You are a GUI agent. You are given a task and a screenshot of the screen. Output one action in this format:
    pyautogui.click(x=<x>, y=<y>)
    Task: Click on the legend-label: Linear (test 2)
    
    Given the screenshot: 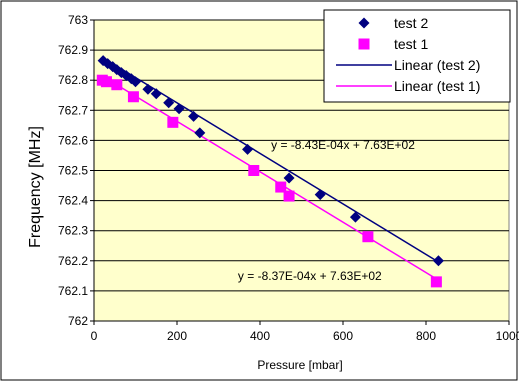 What is the action you would take?
    pyautogui.click(x=437, y=65)
    